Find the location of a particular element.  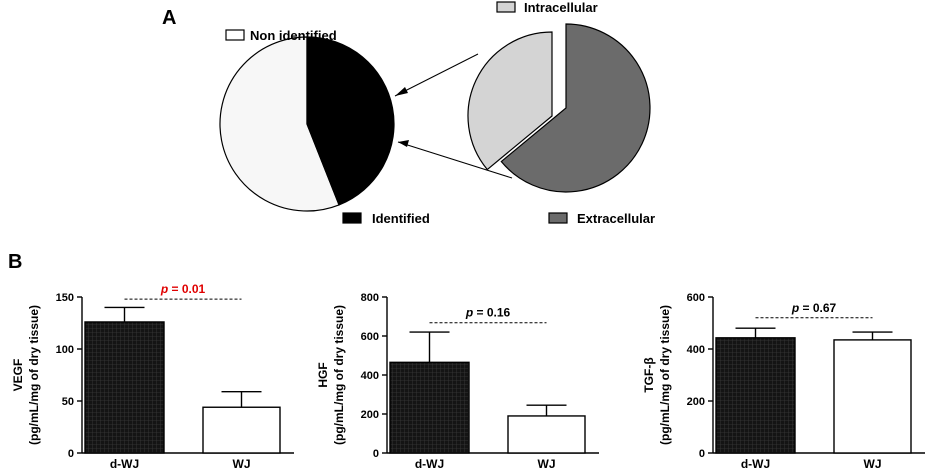

vegf-bar-d-wj is located at coordinates (124, 387).